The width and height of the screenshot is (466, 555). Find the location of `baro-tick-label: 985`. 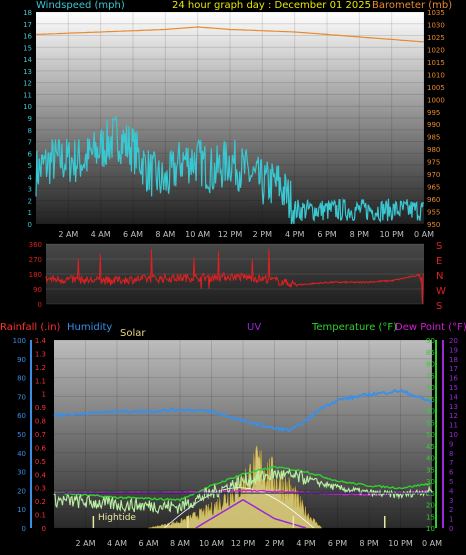

baro-tick-label: 985 is located at coordinates (433, 138).